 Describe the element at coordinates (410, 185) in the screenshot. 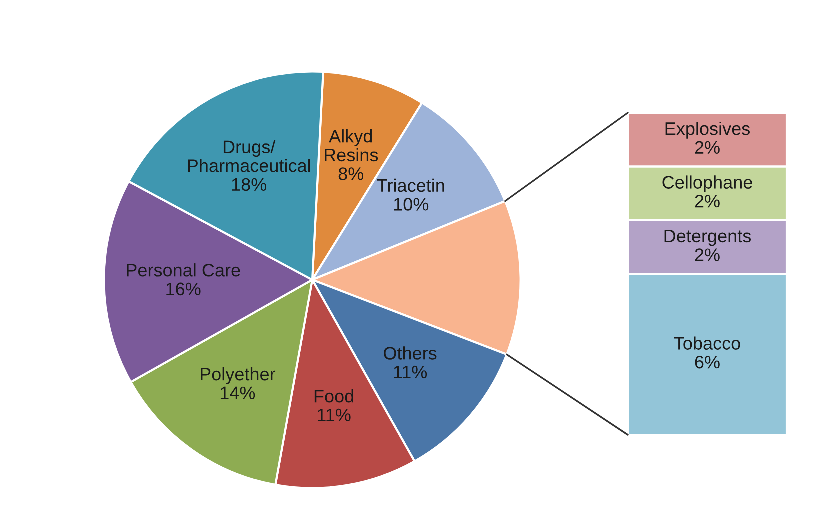

I see `slice-label: Triacetin` at that location.